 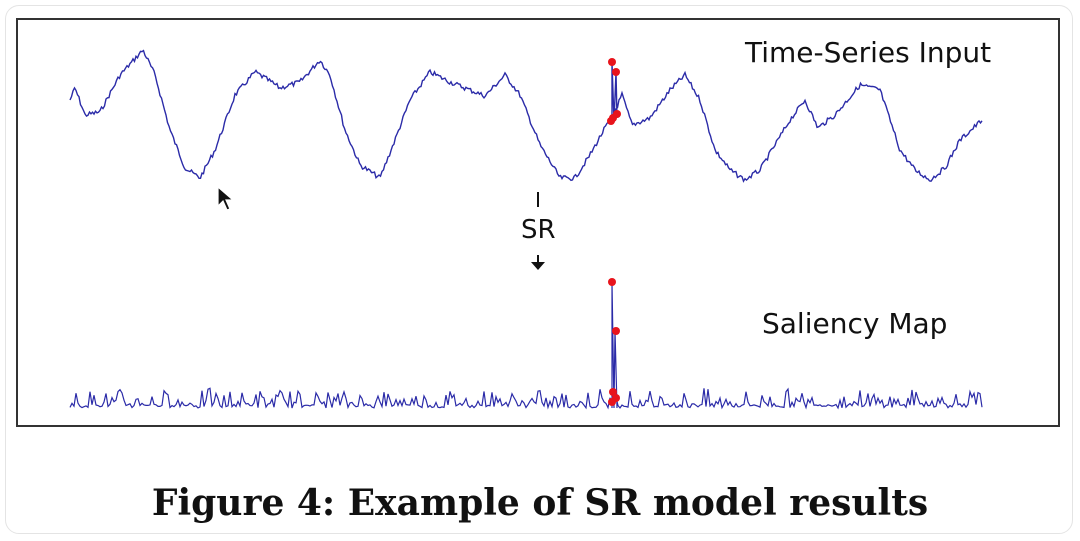 What do you see at coordinates (614, 342) in the screenshot?
I see `saliency-anomaly-points` at bounding box center [614, 342].